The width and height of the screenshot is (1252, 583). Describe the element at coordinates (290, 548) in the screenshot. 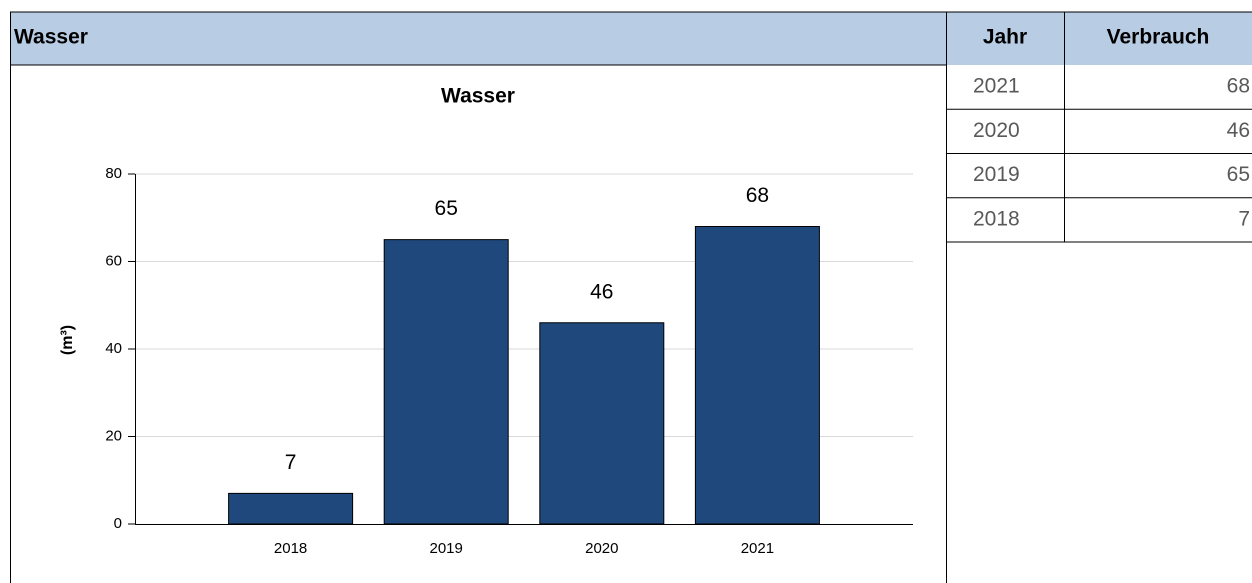

I see `x-tick-label: 2018` at that location.